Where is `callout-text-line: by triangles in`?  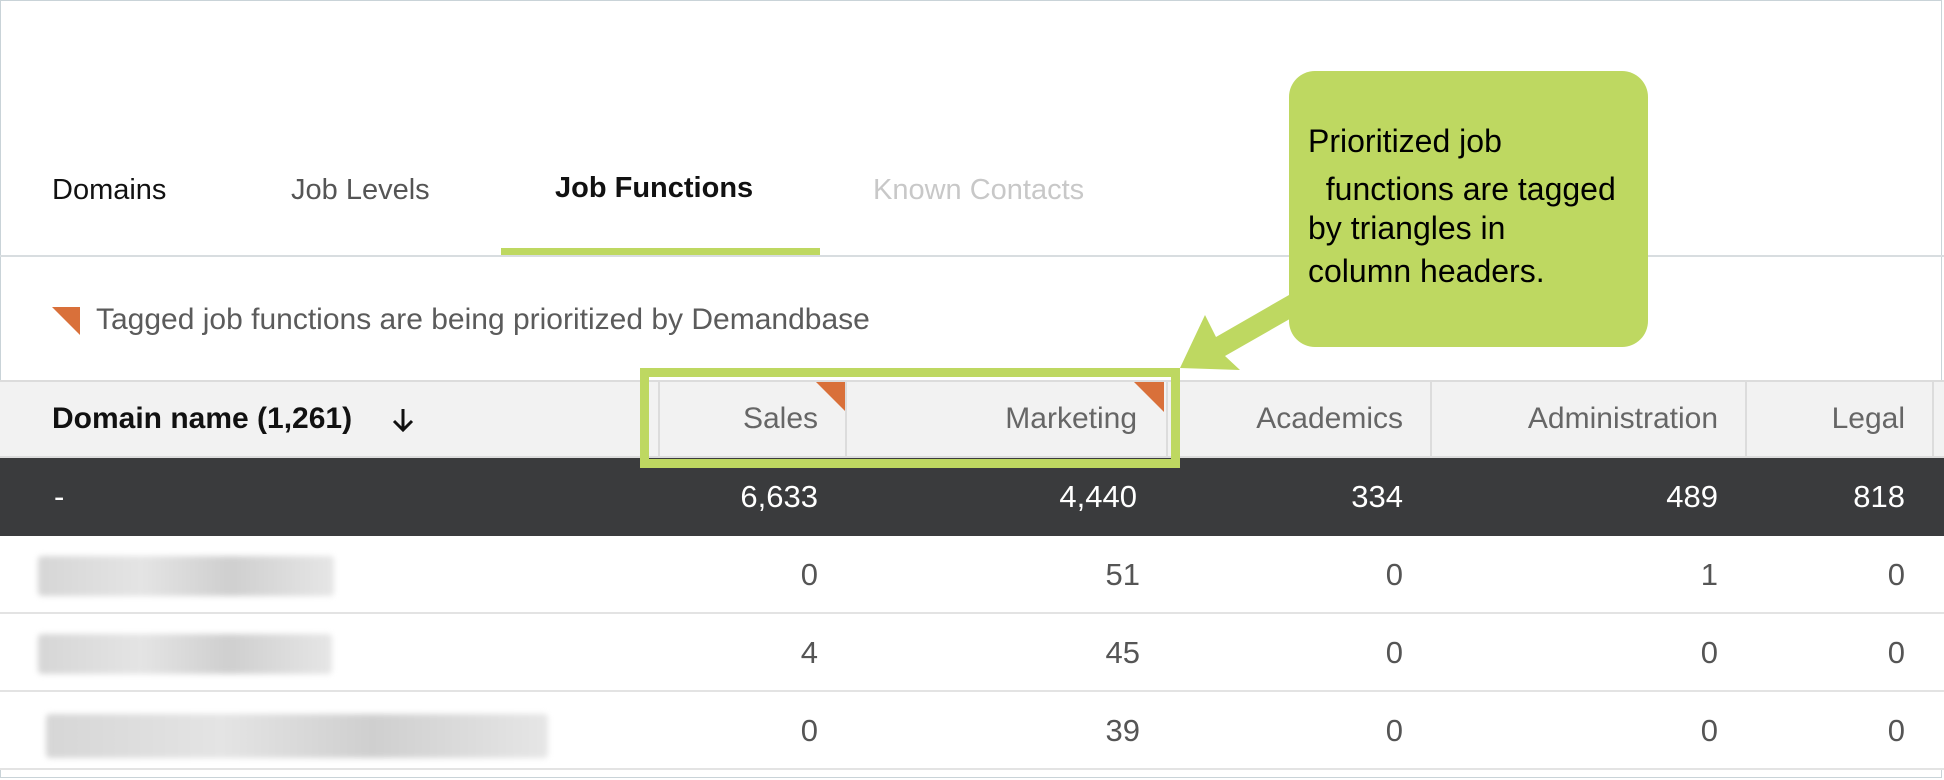
callout-text-line: by triangles in is located at coordinates (1407, 228).